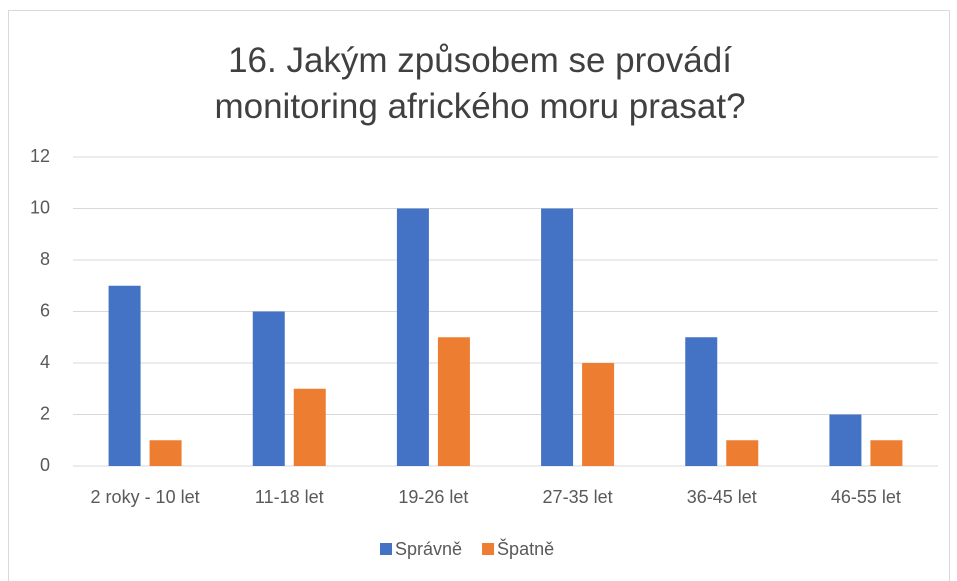 This screenshot has width=957, height=581. What do you see at coordinates (45, 310) in the screenshot?
I see `y-tick-label: 6` at bounding box center [45, 310].